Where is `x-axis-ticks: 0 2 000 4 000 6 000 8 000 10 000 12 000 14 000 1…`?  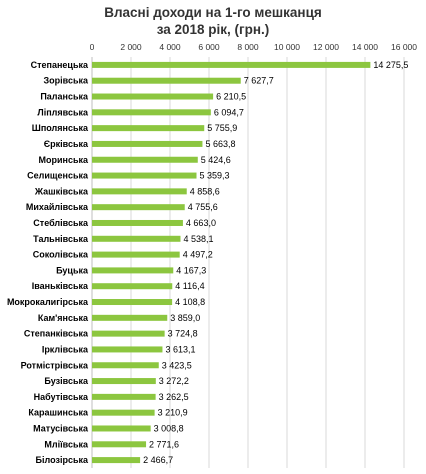
x-axis-ticks: 0 2 000 4 000 6 000 8 000 10 000 12 000 14 000 1… is located at coordinates (254, 47).